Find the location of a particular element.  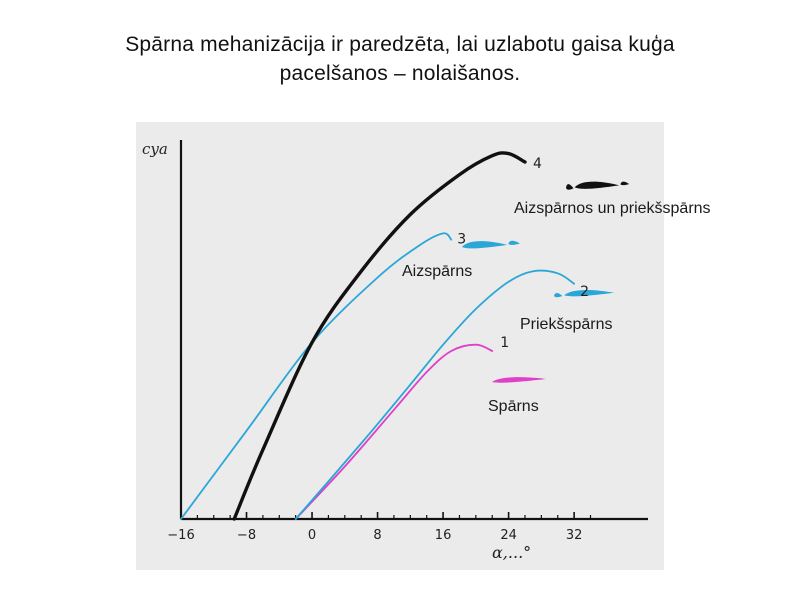

curve-number-4: 4 is located at coordinates (537, 164).